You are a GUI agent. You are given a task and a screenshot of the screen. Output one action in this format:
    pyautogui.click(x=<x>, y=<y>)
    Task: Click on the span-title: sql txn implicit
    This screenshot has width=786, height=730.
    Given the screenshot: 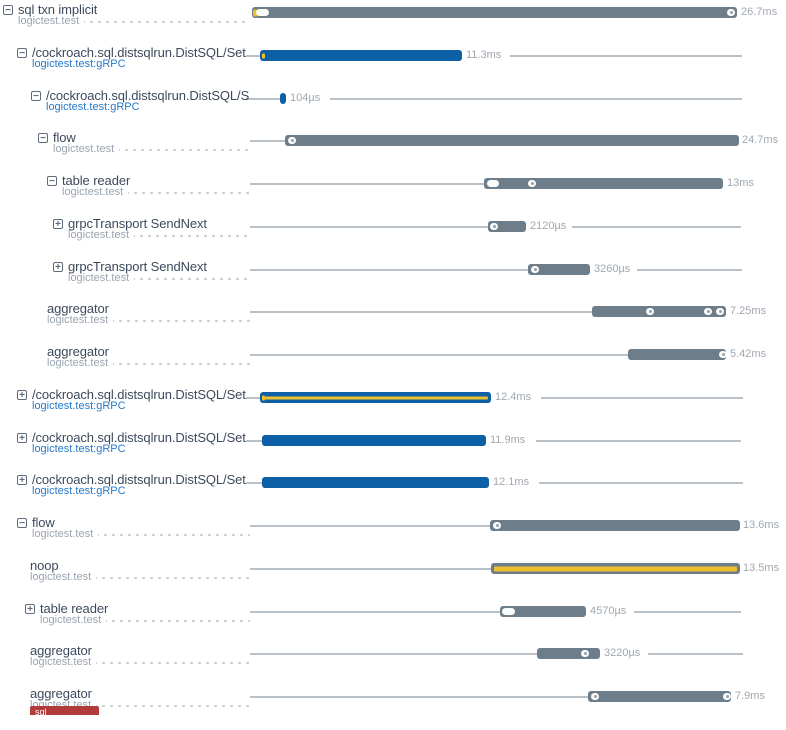 What is the action you would take?
    pyautogui.click(x=58, y=10)
    